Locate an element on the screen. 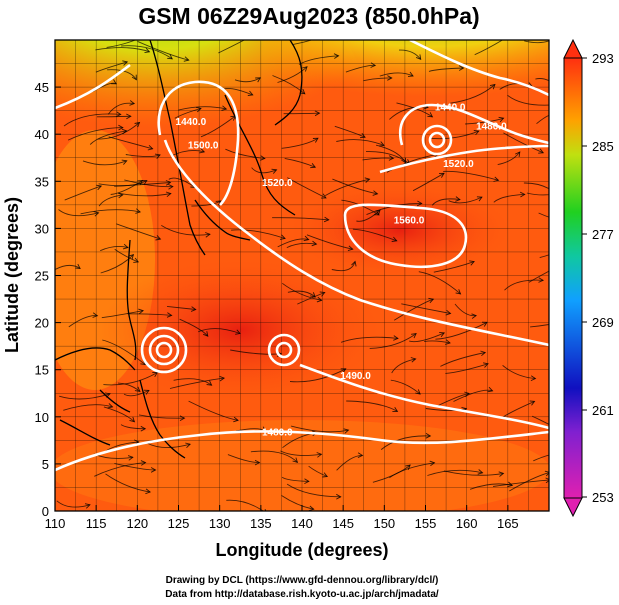 Image resolution: width=619 pixels, height=605 pixels. colorbar-min-arrow is located at coordinates (573, 507).